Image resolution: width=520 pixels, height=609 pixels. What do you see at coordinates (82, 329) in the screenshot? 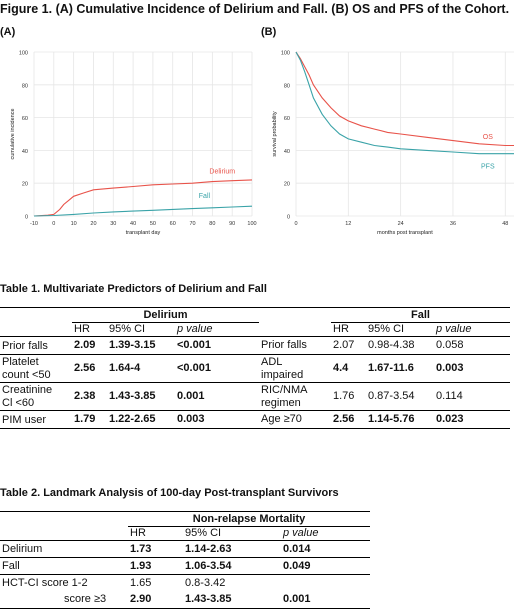
I see `table1-col-hr: HR` at bounding box center [82, 329].